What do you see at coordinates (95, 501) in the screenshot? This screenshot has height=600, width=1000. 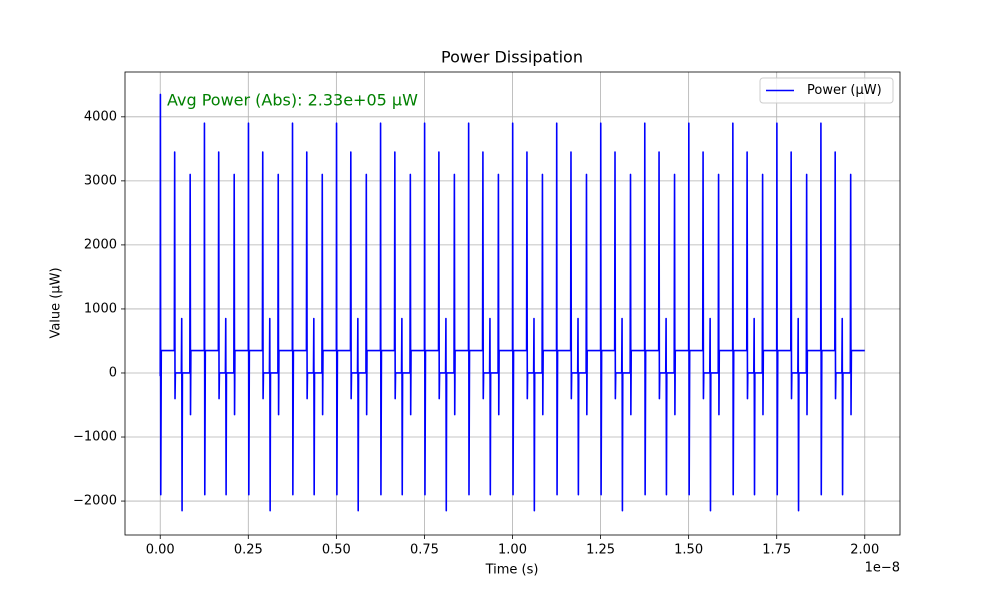 I see `y-tick-label: −2000` at bounding box center [95, 501].